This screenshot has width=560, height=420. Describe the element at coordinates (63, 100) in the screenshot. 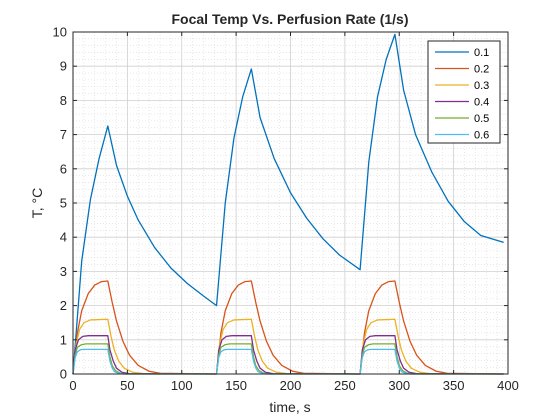

I see `y-tick-label: 8` at that location.